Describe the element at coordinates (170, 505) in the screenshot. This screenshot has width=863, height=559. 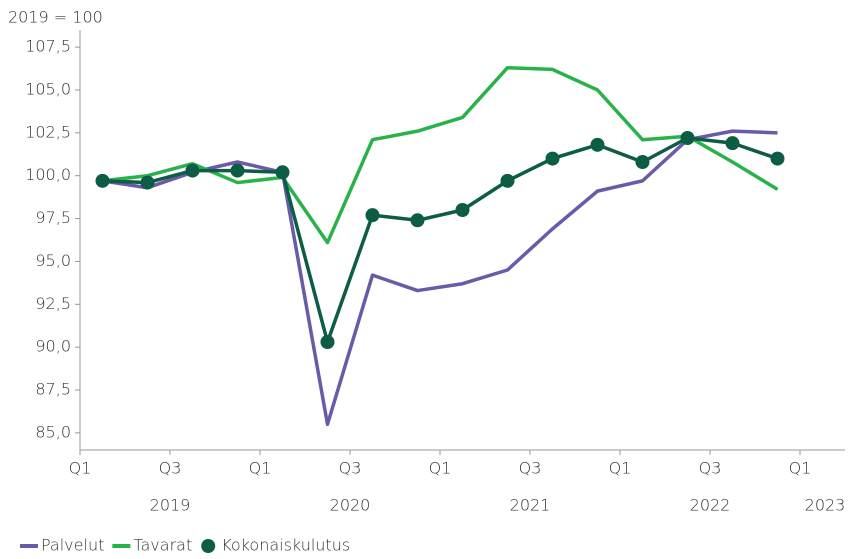
I see `x-group-label: 2019` at that location.